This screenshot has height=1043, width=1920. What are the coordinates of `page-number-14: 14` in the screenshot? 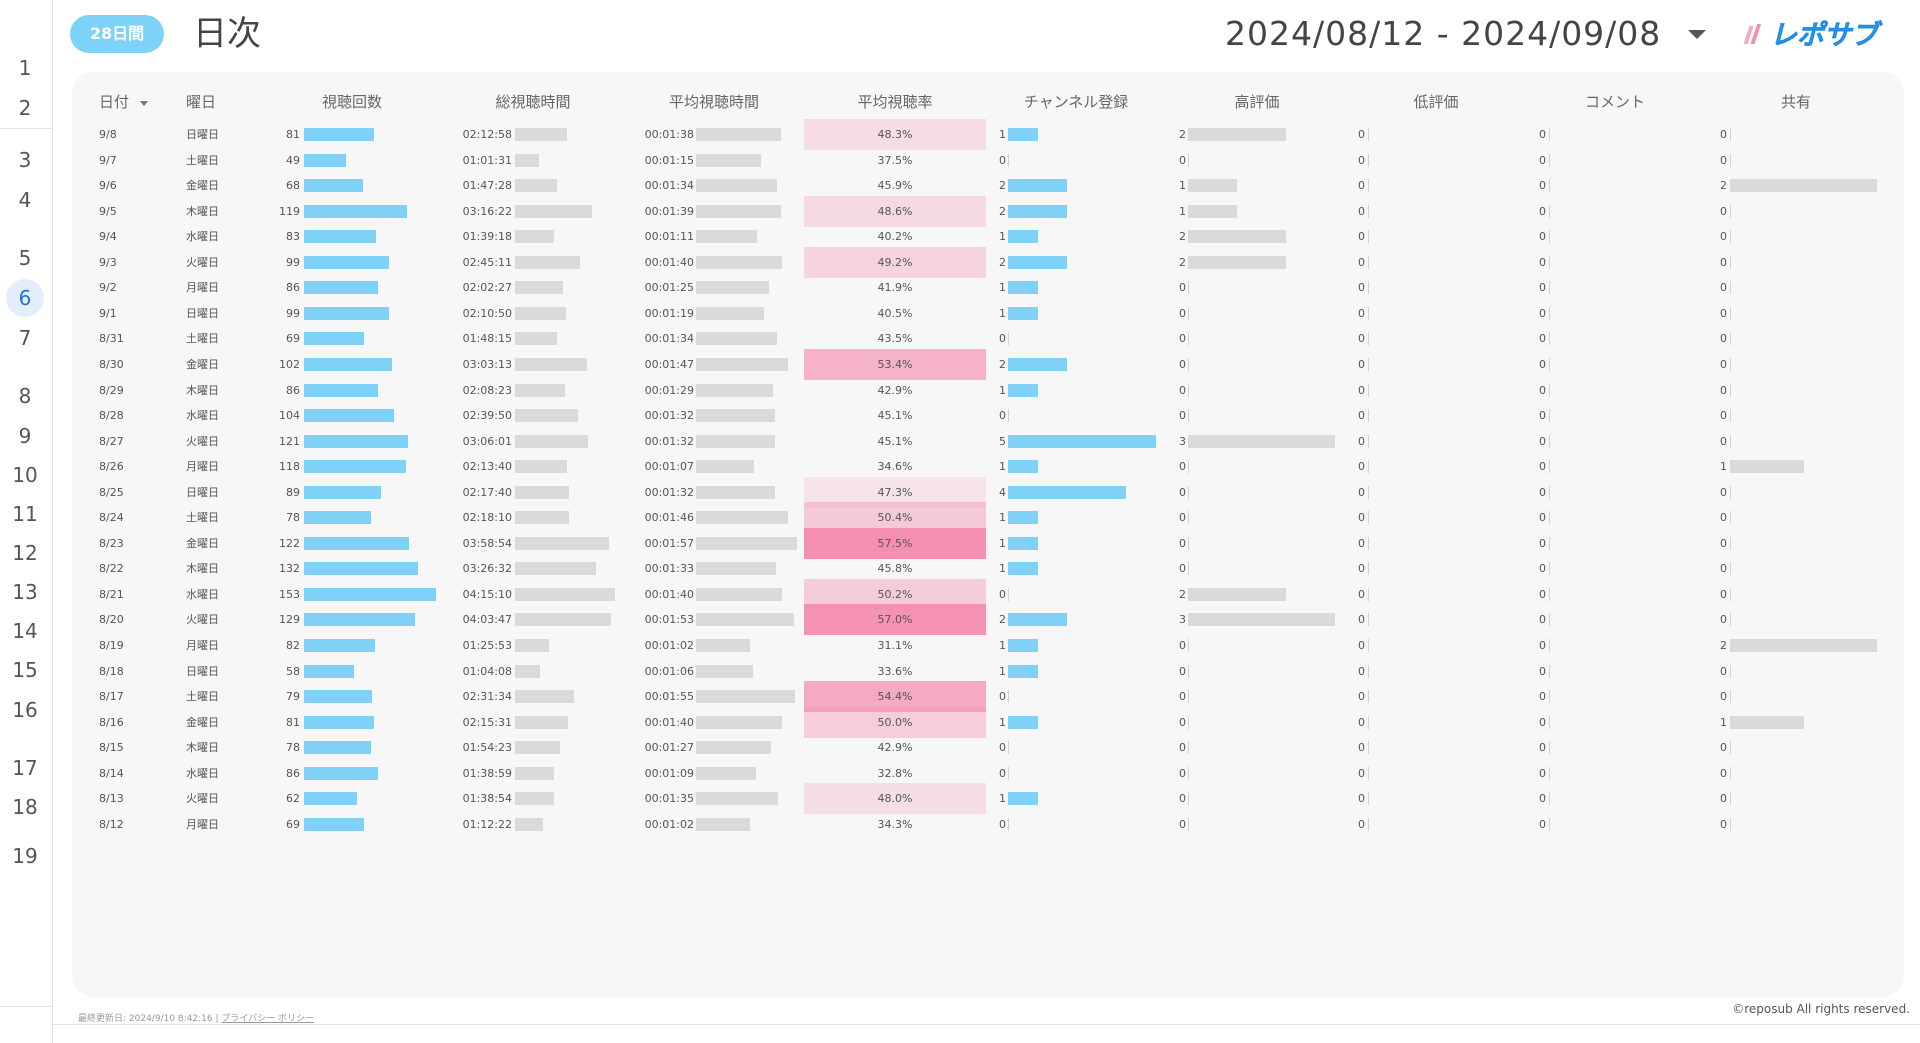 It's located at (25, 631).